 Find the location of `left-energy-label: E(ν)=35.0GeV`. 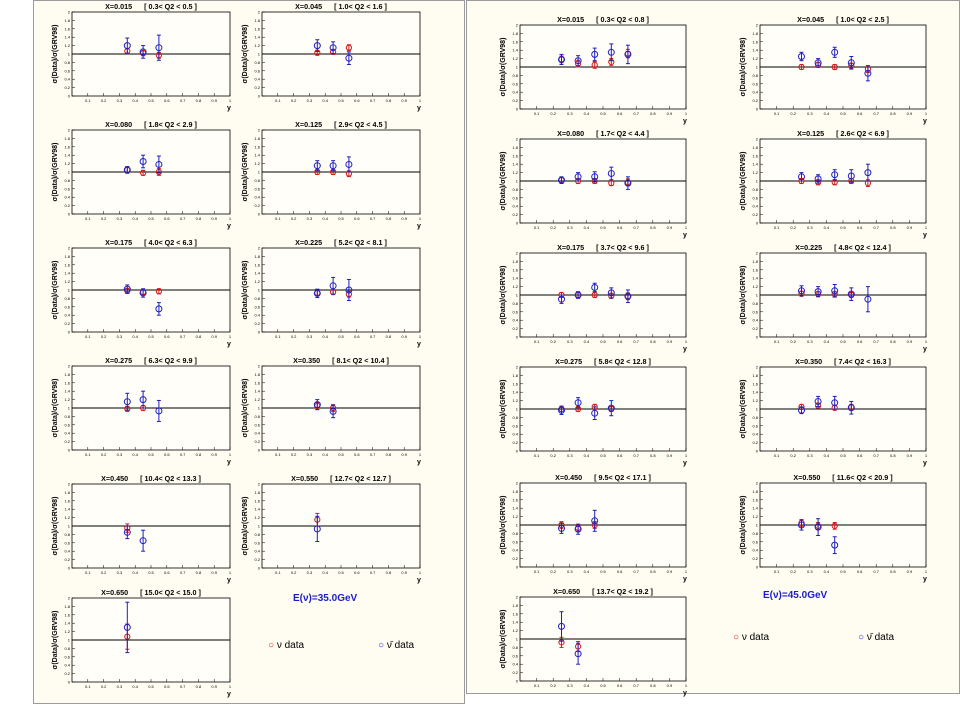

left-energy-label: E(ν)=35.0GeV is located at coordinates (325, 598).